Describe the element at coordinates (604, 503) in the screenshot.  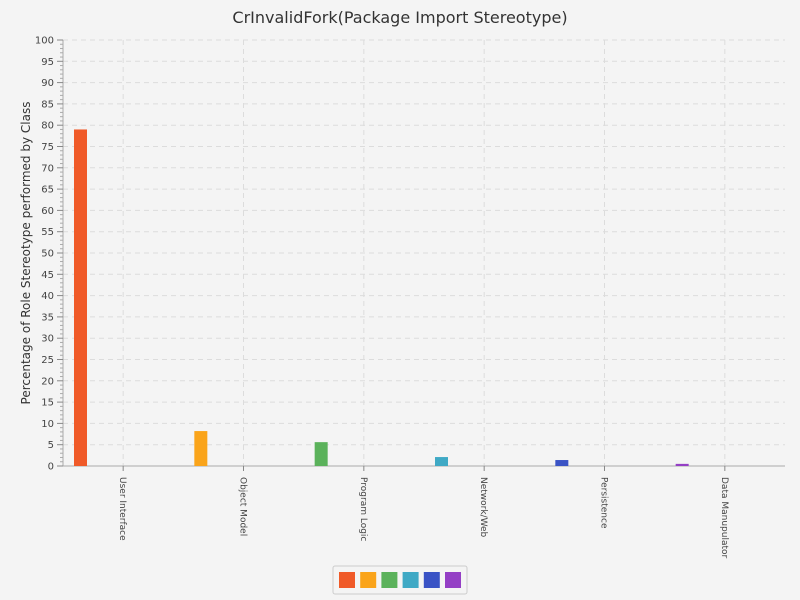
I see `x-tick-label: Persistence` at that location.